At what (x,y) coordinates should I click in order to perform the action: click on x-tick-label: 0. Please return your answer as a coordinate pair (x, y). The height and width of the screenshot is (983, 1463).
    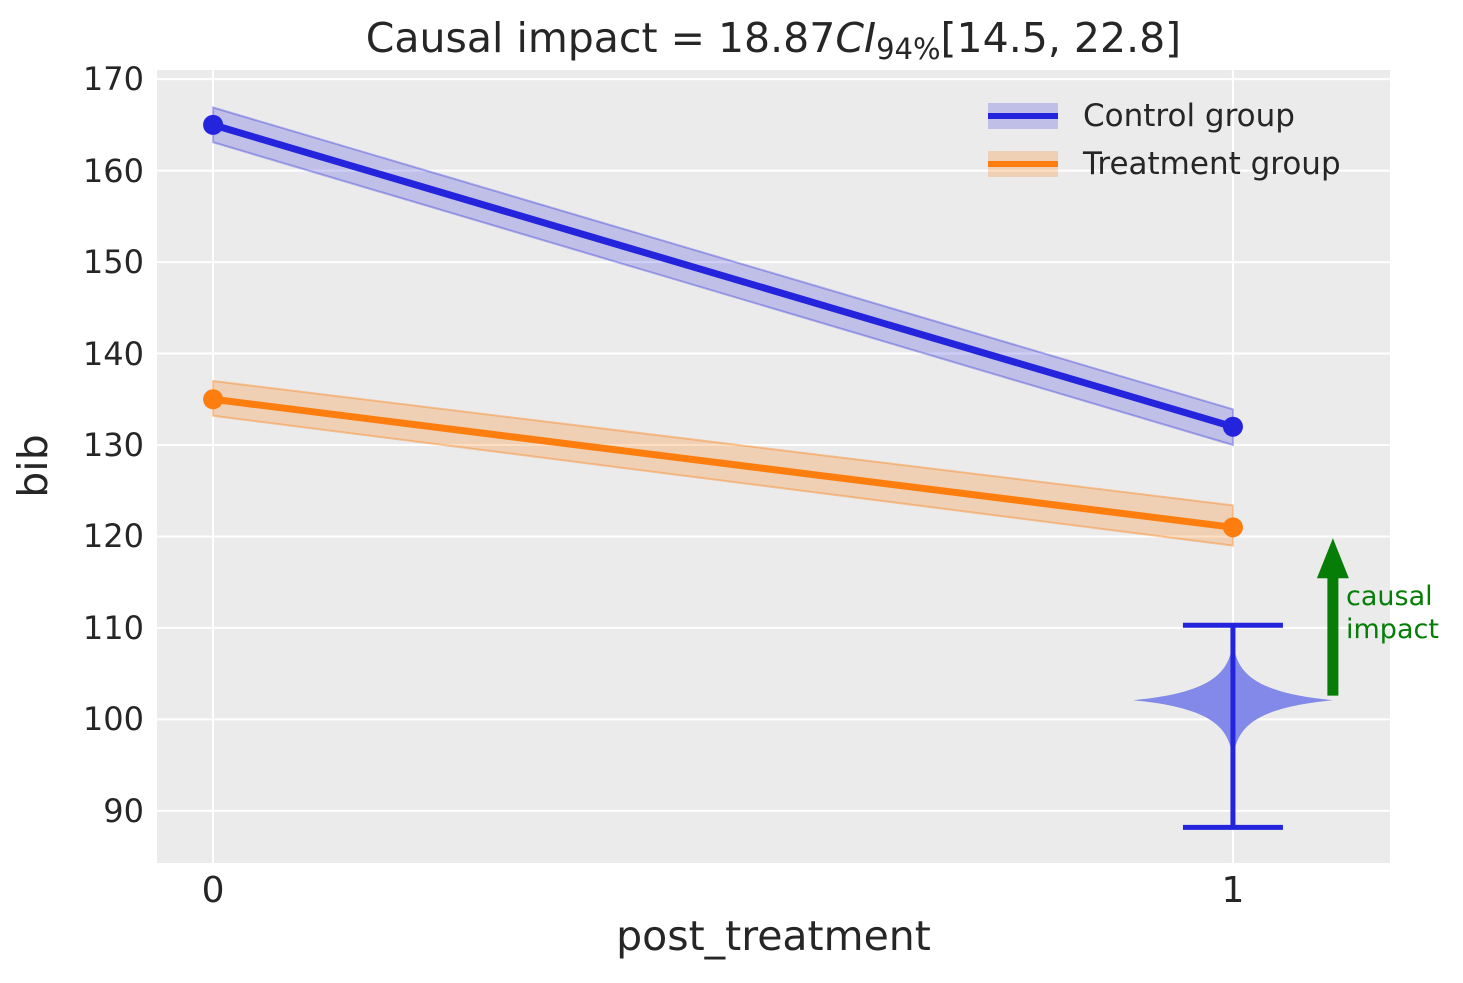
    Looking at the image, I should click on (213, 890).